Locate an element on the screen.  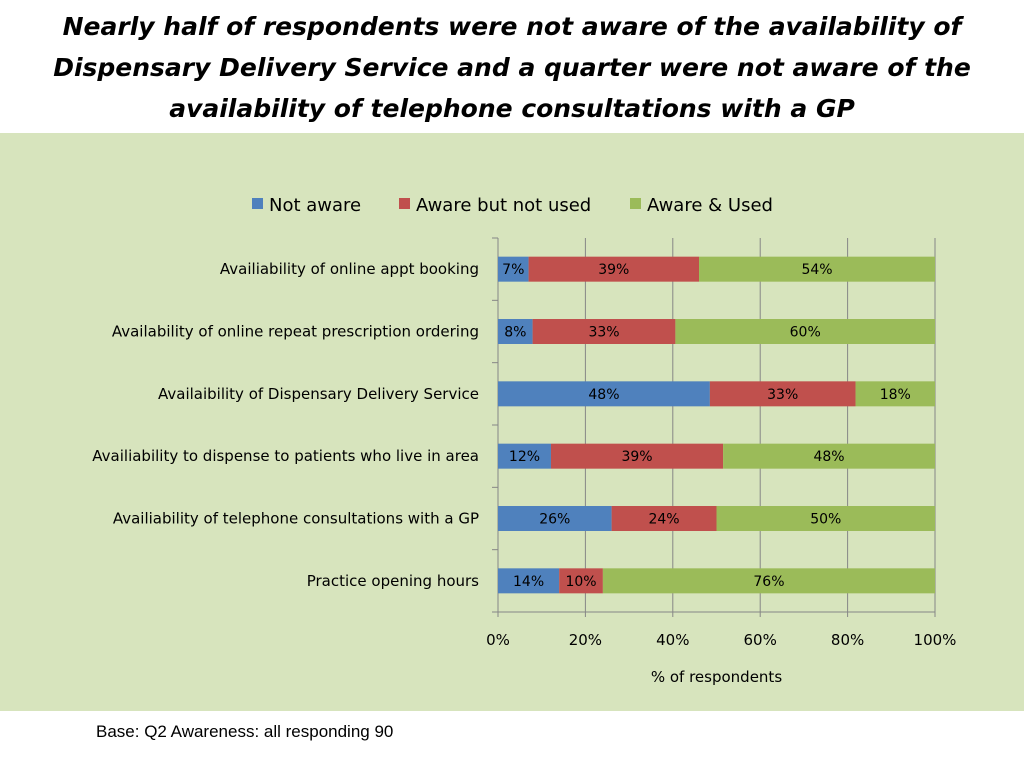
category-label: Practice opening hours is located at coordinates (393, 581).